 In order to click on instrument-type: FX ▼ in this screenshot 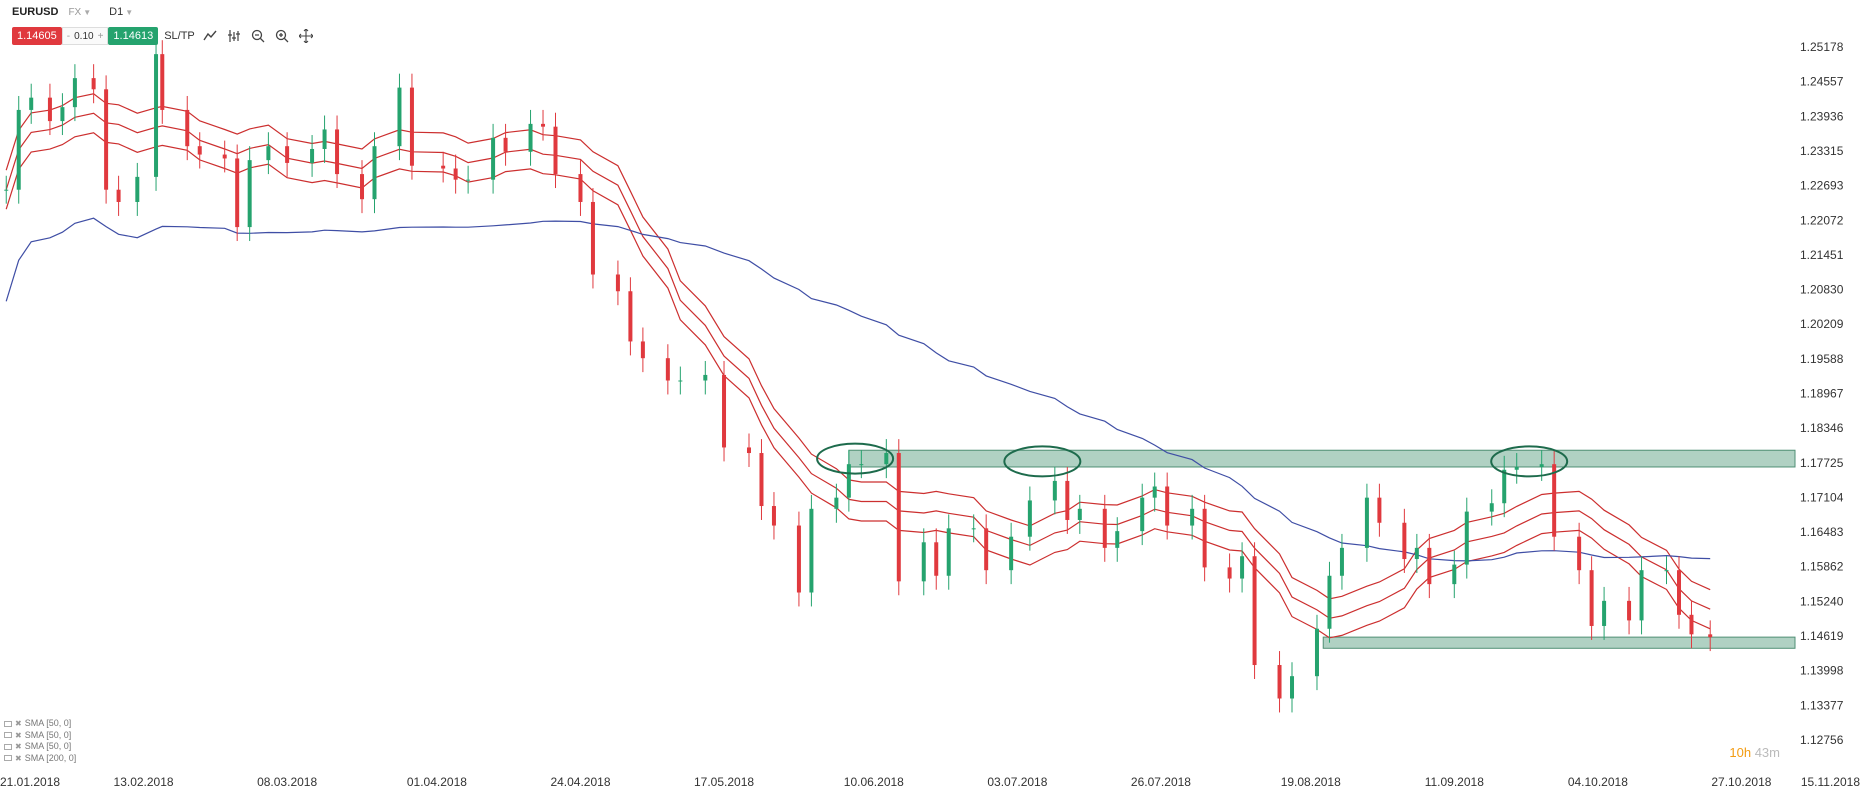, I will do `click(80, 12)`.